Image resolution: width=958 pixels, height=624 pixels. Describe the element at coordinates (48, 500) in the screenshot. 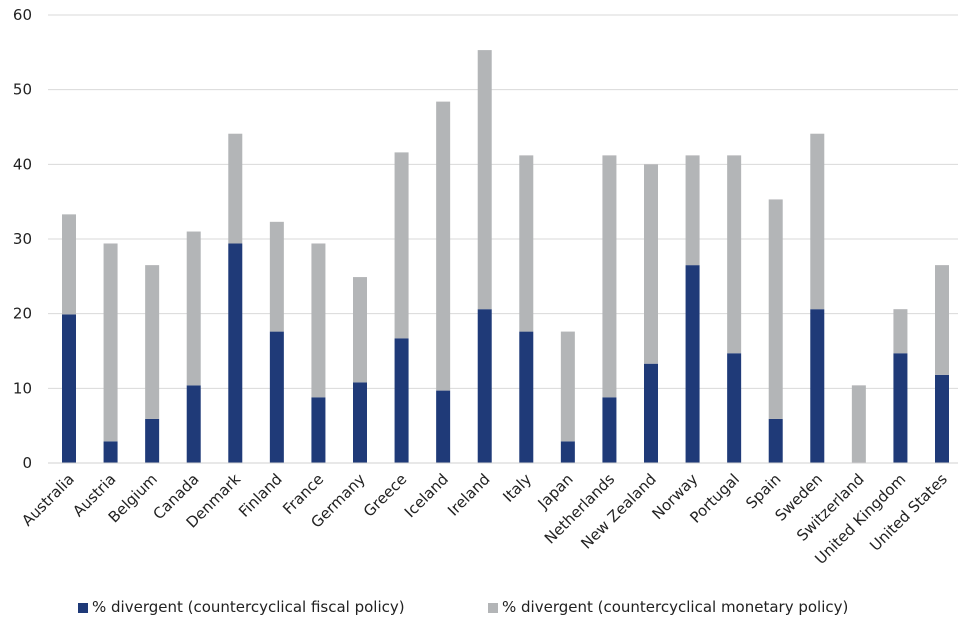

I see `x-tick-label: Australia` at that location.